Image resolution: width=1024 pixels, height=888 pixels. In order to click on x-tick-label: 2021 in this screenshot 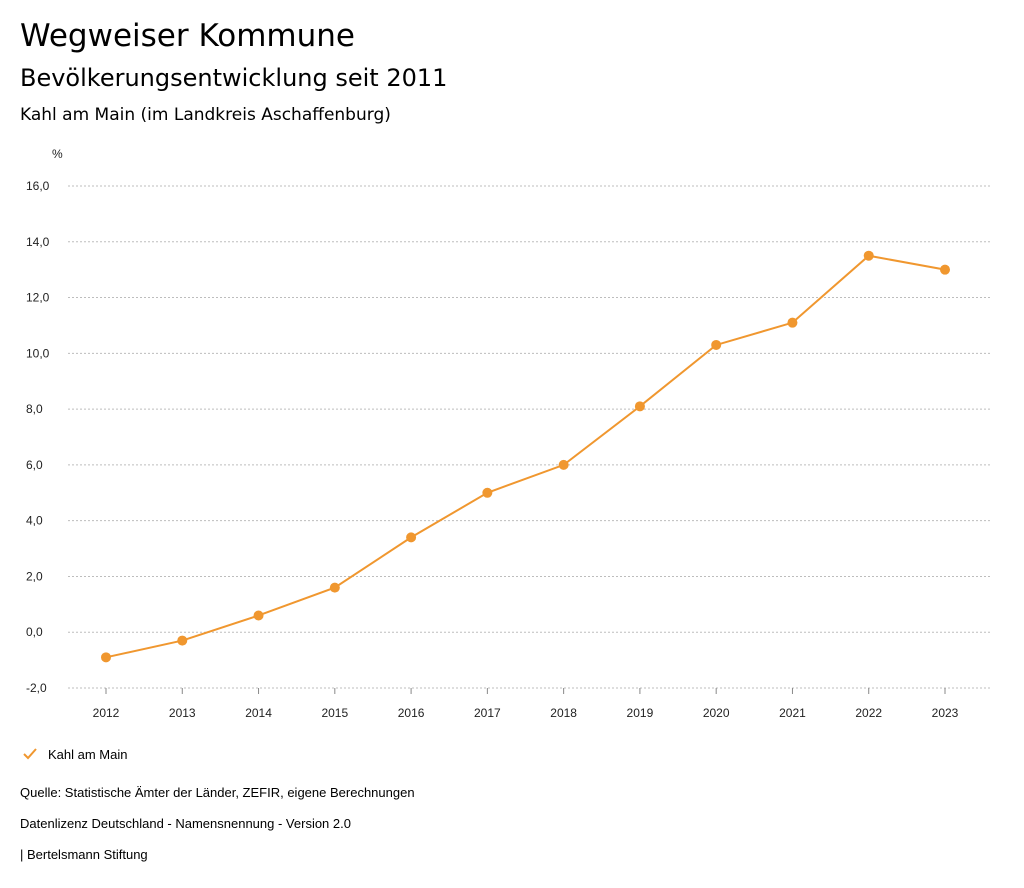, I will do `click(792, 713)`.